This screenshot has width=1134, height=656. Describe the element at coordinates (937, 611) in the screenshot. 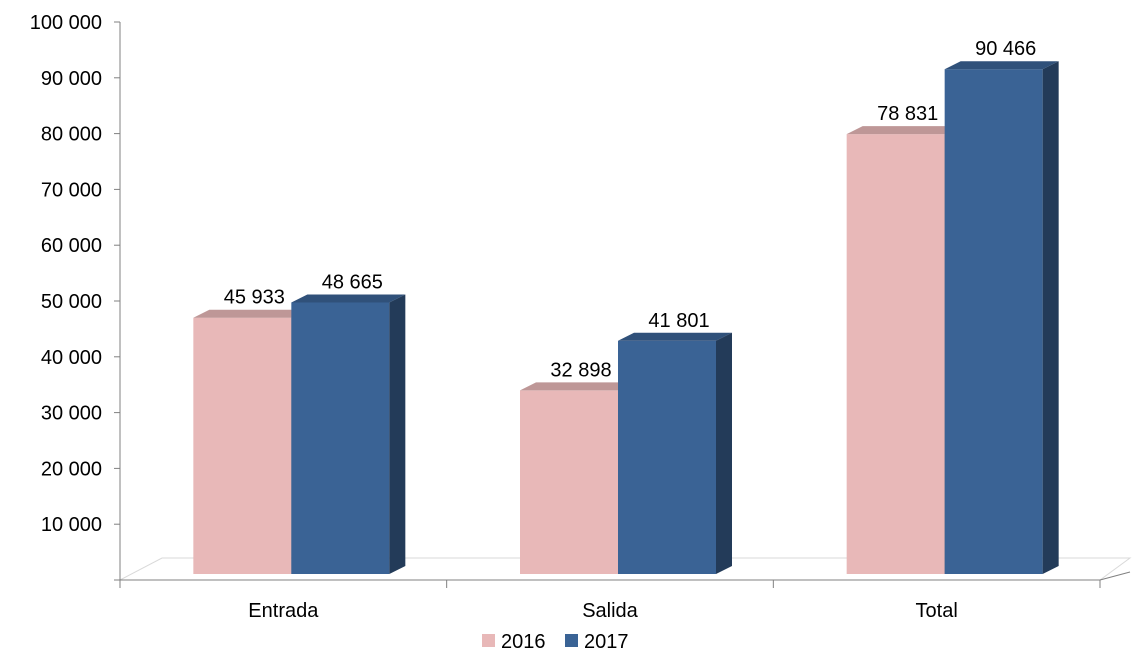

I see `x-tick-label: Total` at that location.